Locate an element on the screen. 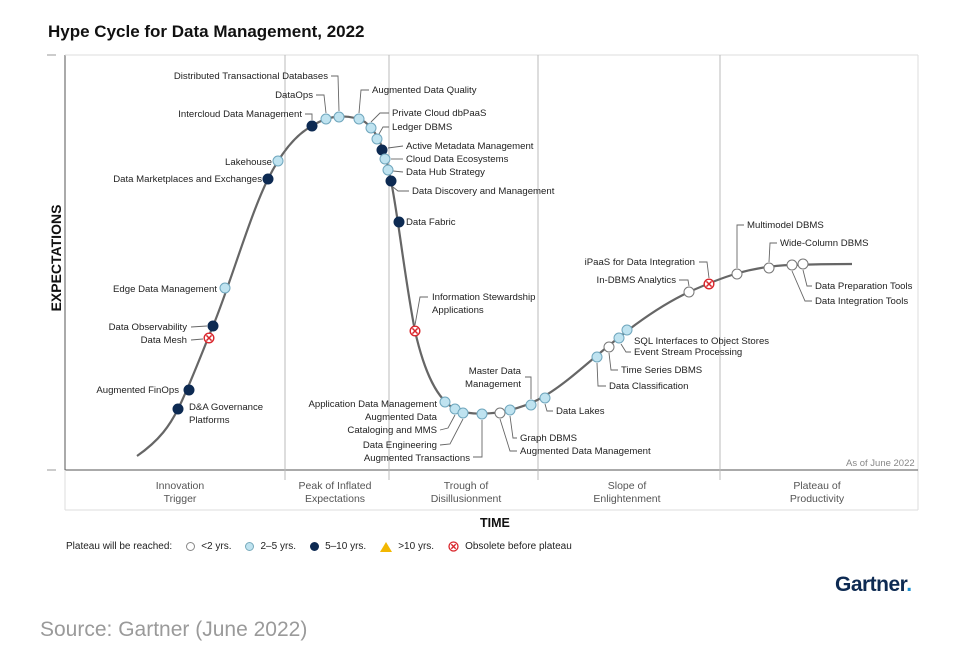 This screenshot has width=957, height=659. technology-marker-lakehouse is located at coordinates (278, 161).